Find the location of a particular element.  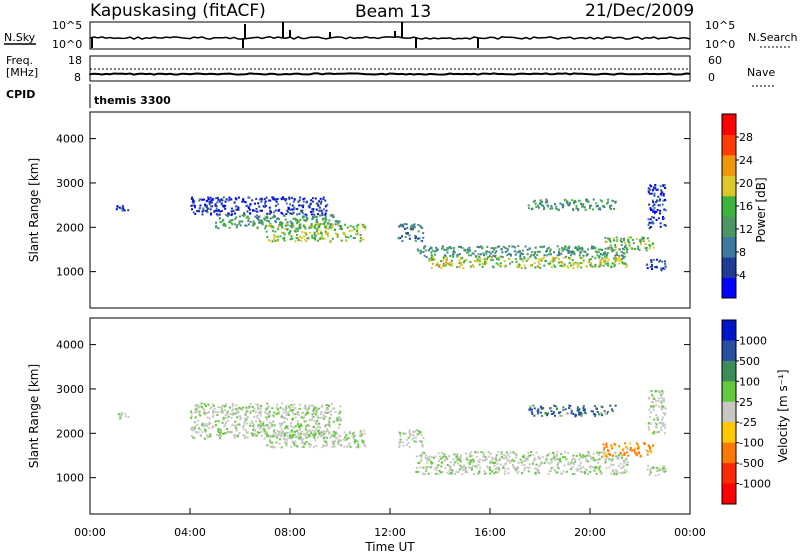

velocity-y-tick-label: 3000 is located at coordinates (70, 389).